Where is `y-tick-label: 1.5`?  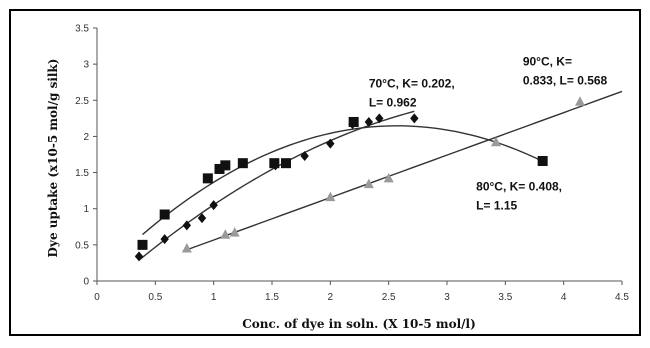 y-tick-label: 1.5 is located at coordinates (82, 173).